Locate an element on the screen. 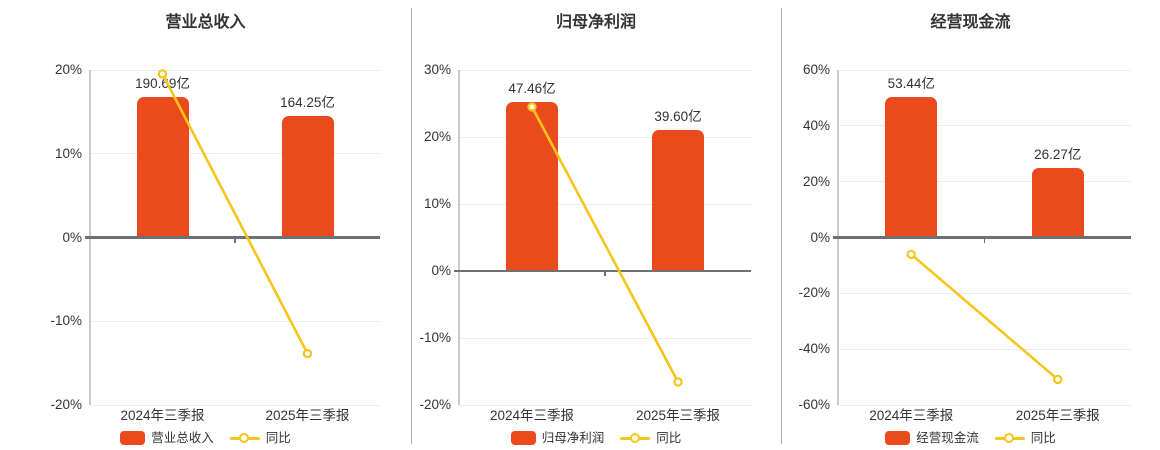 The image size is (1160, 450). legend-item-bar-series: 经营现金流 is located at coordinates (932, 438).